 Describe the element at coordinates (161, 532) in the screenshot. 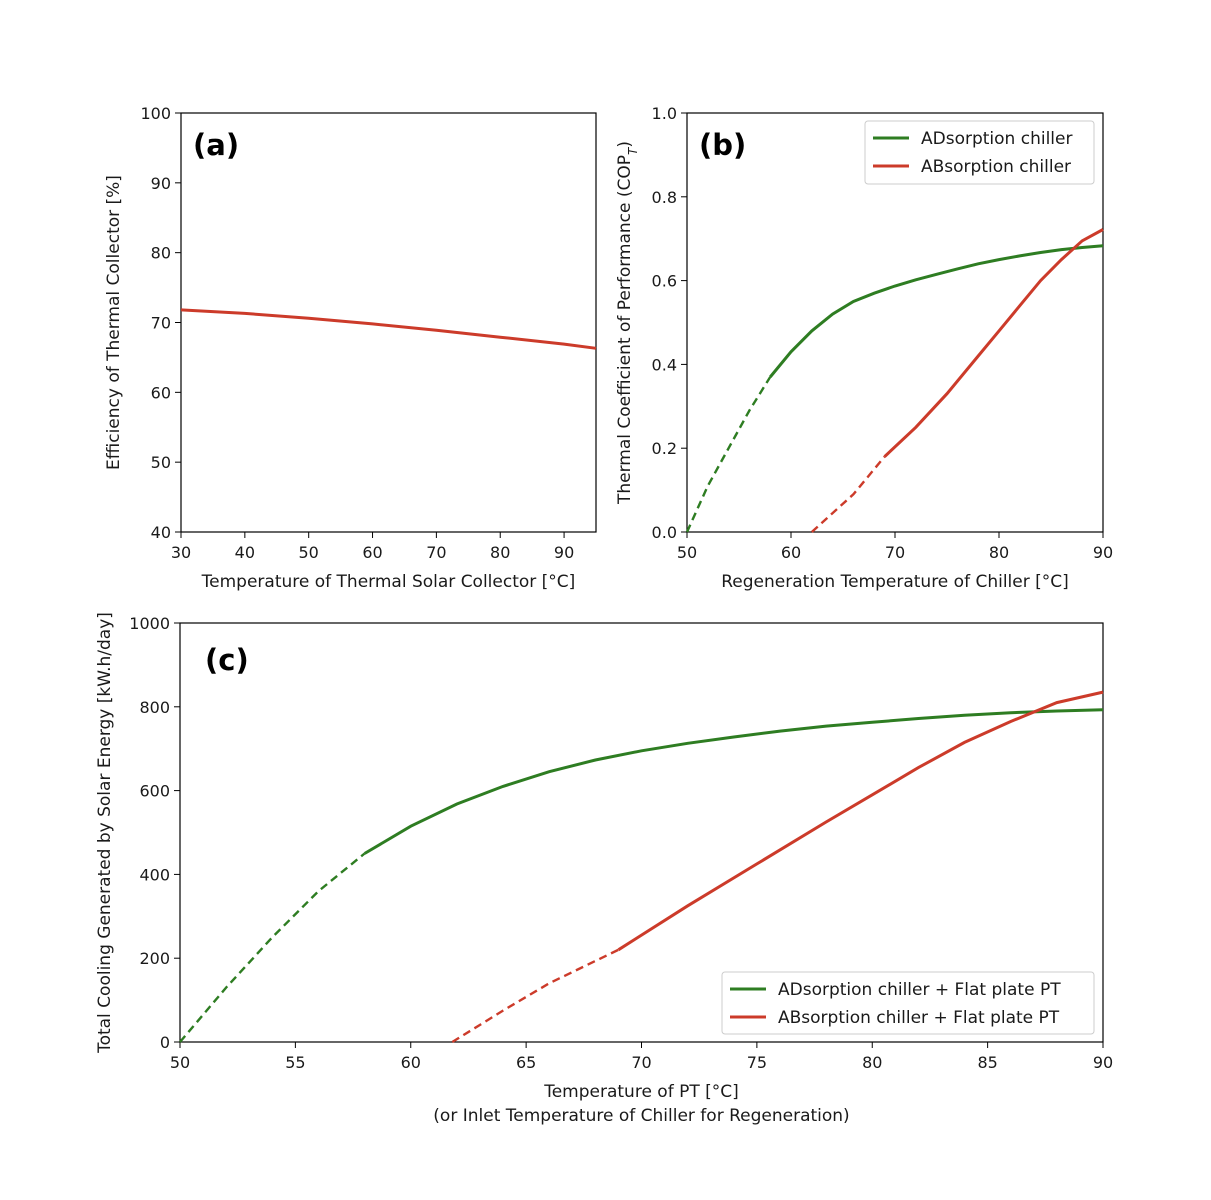

I see `y-tick-label: 40` at that location.